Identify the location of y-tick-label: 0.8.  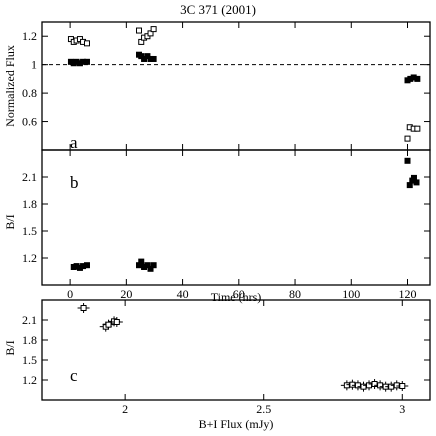
(29, 93).